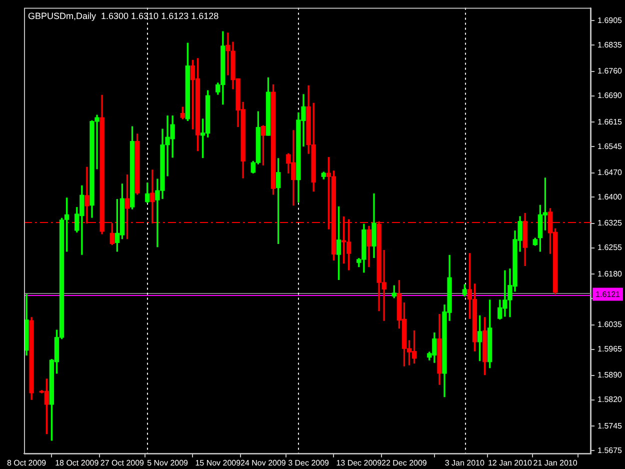 The height and width of the screenshot is (469, 625). I want to click on y-tick-label: 1.6255, so click(610, 247).